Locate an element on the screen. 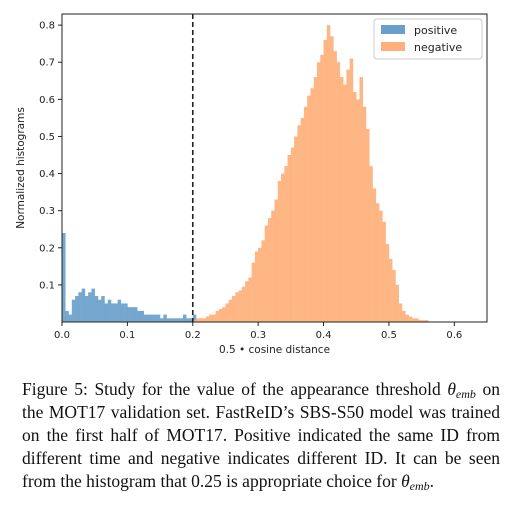 The height and width of the screenshot is (529, 515). theta-symbol: θ is located at coordinates (451, 389).